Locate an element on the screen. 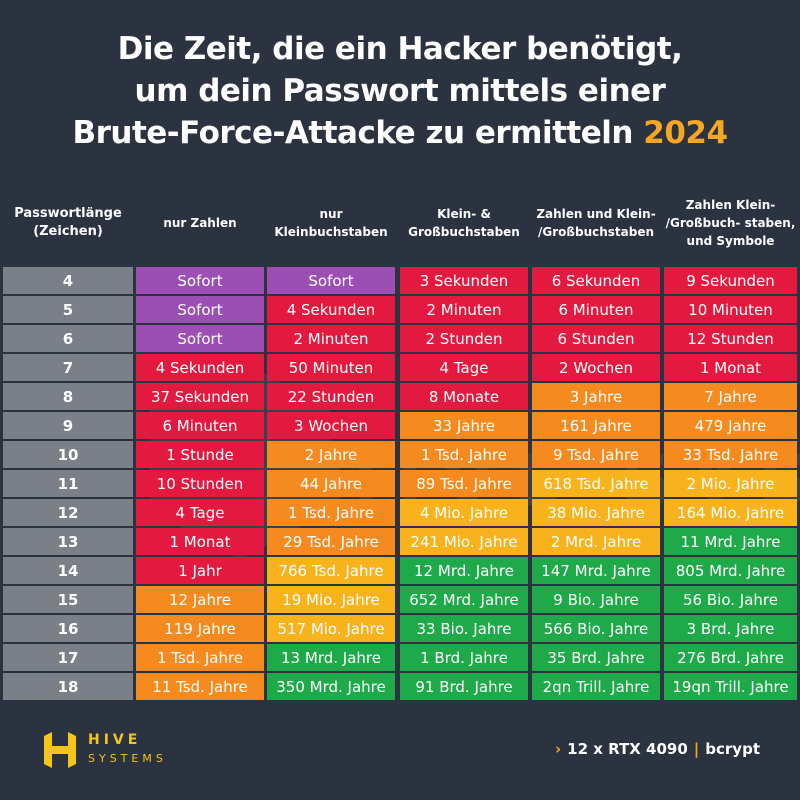  table-cell: 29 Tsd. Jahre is located at coordinates (331, 541).